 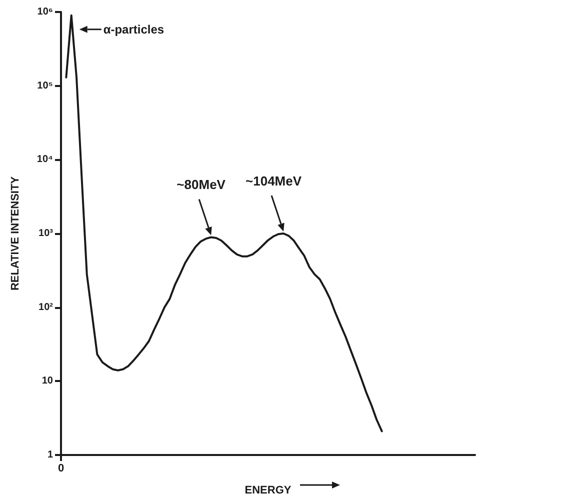 What do you see at coordinates (45, 160) in the screenshot?
I see `y-tick-label: 10⁴` at bounding box center [45, 160].